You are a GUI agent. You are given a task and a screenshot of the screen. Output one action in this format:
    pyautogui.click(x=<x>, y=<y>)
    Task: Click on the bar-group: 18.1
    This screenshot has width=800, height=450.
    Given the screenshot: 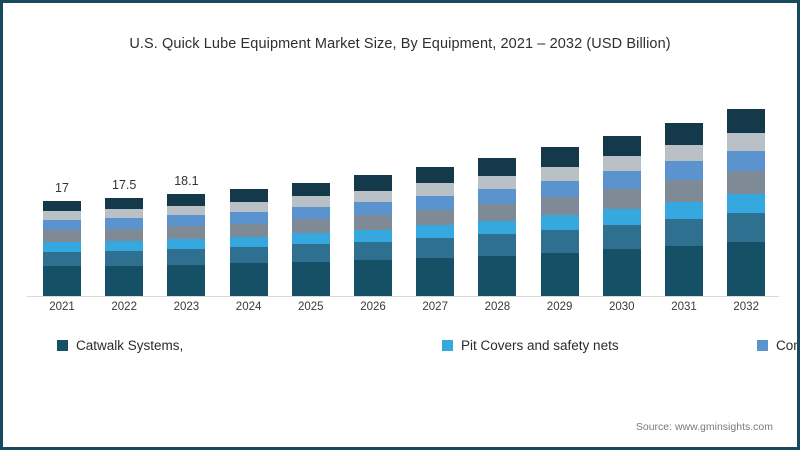 What is the action you would take?
    pyautogui.click(x=186, y=235)
    